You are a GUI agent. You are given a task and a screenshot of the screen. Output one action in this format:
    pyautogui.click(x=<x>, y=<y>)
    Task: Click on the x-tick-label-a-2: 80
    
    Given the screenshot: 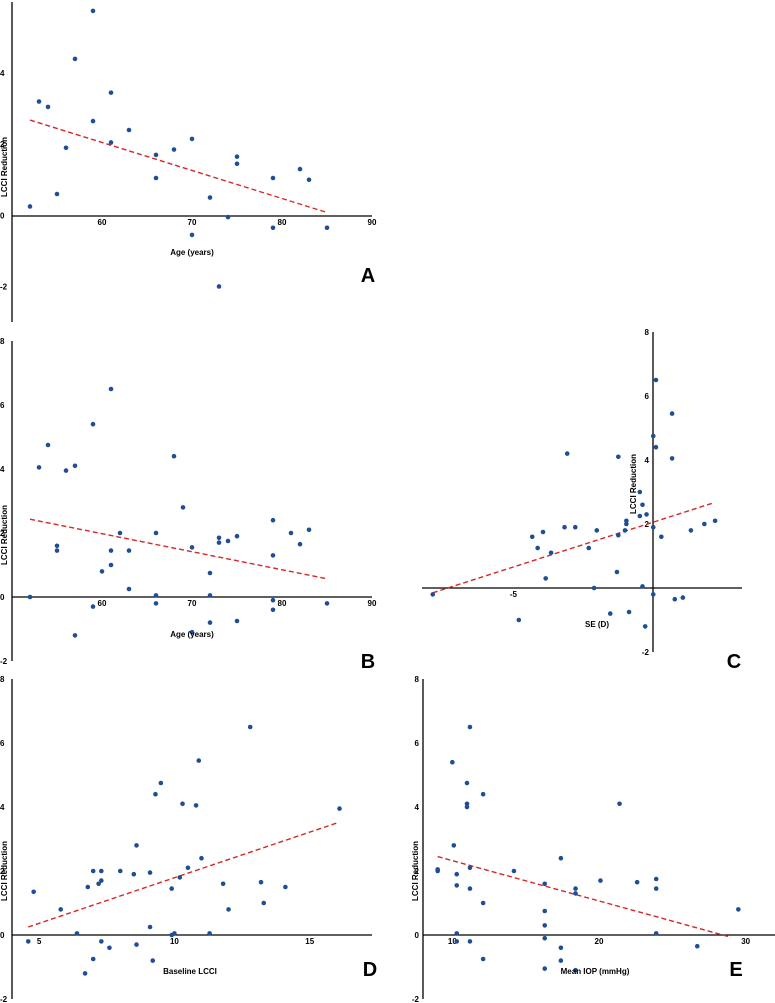 What is the action you would take?
    pyautogui.click(x=282, y=222)
    